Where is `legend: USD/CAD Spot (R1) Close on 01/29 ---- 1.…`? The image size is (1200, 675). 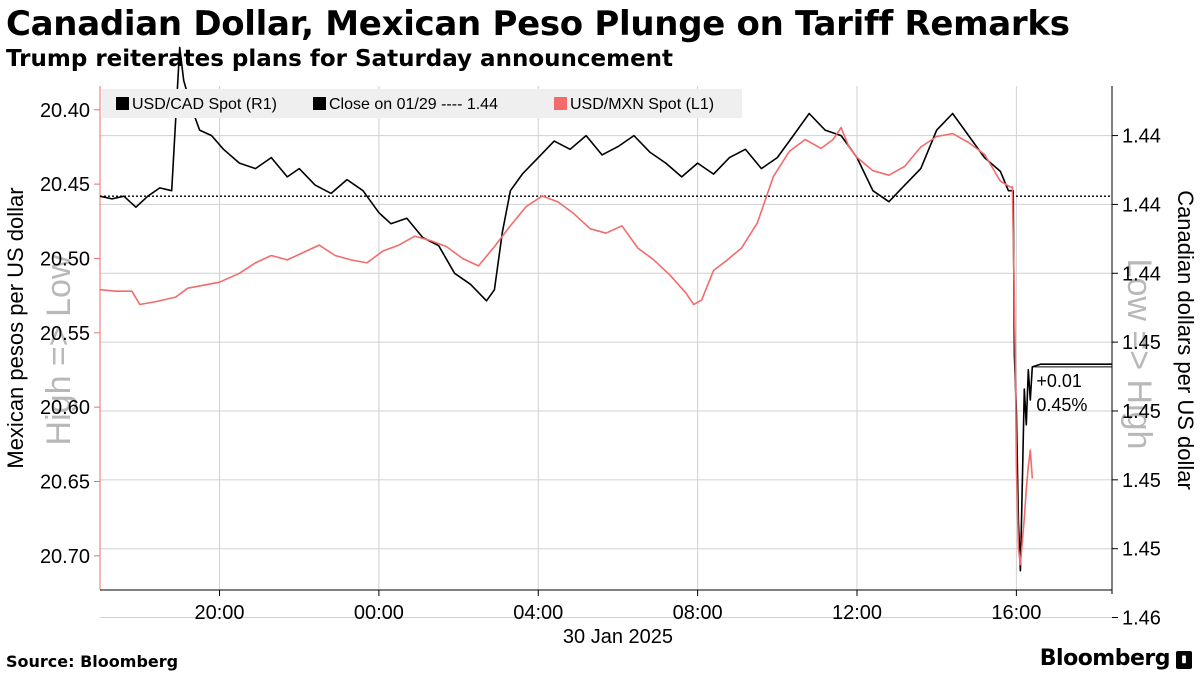 legend: USD/CAD Spot (R1) Close on 01/29 ---- 1.… is located at coordinates (422, 103).